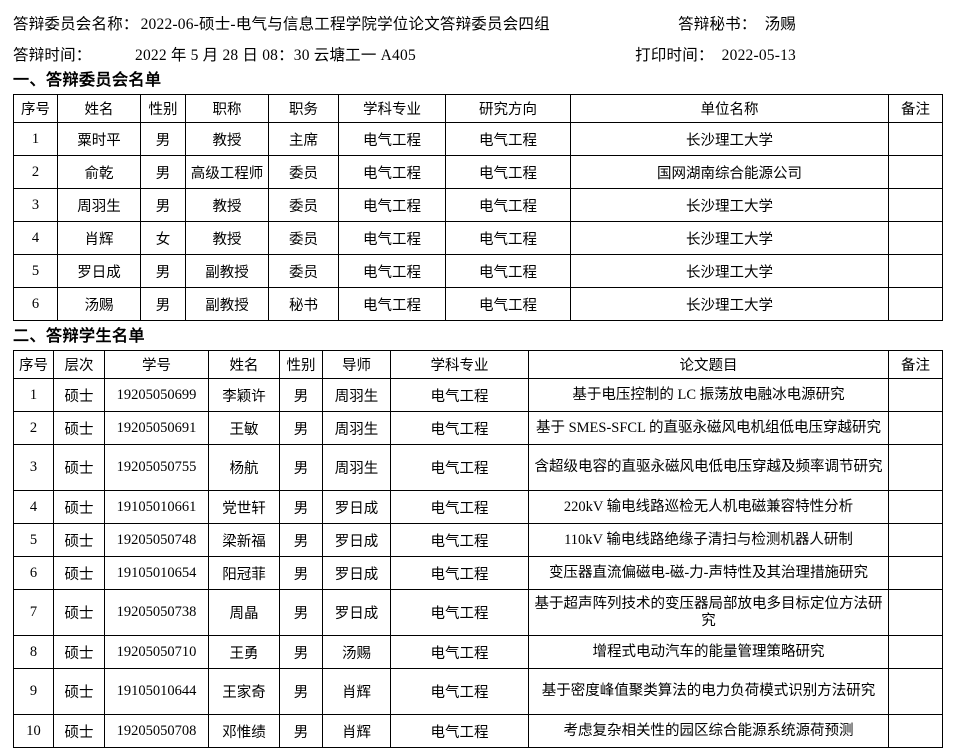 This screenshot has width=955, height=748. I want to click on cell-name: 俞乾, so click(99, 172).